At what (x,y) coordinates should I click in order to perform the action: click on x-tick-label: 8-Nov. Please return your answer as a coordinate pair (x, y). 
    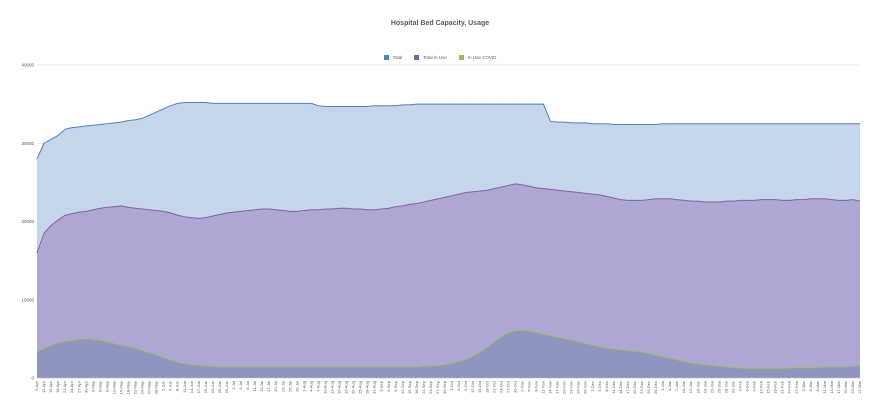
    Looking at the image, I should click on (535, 386).